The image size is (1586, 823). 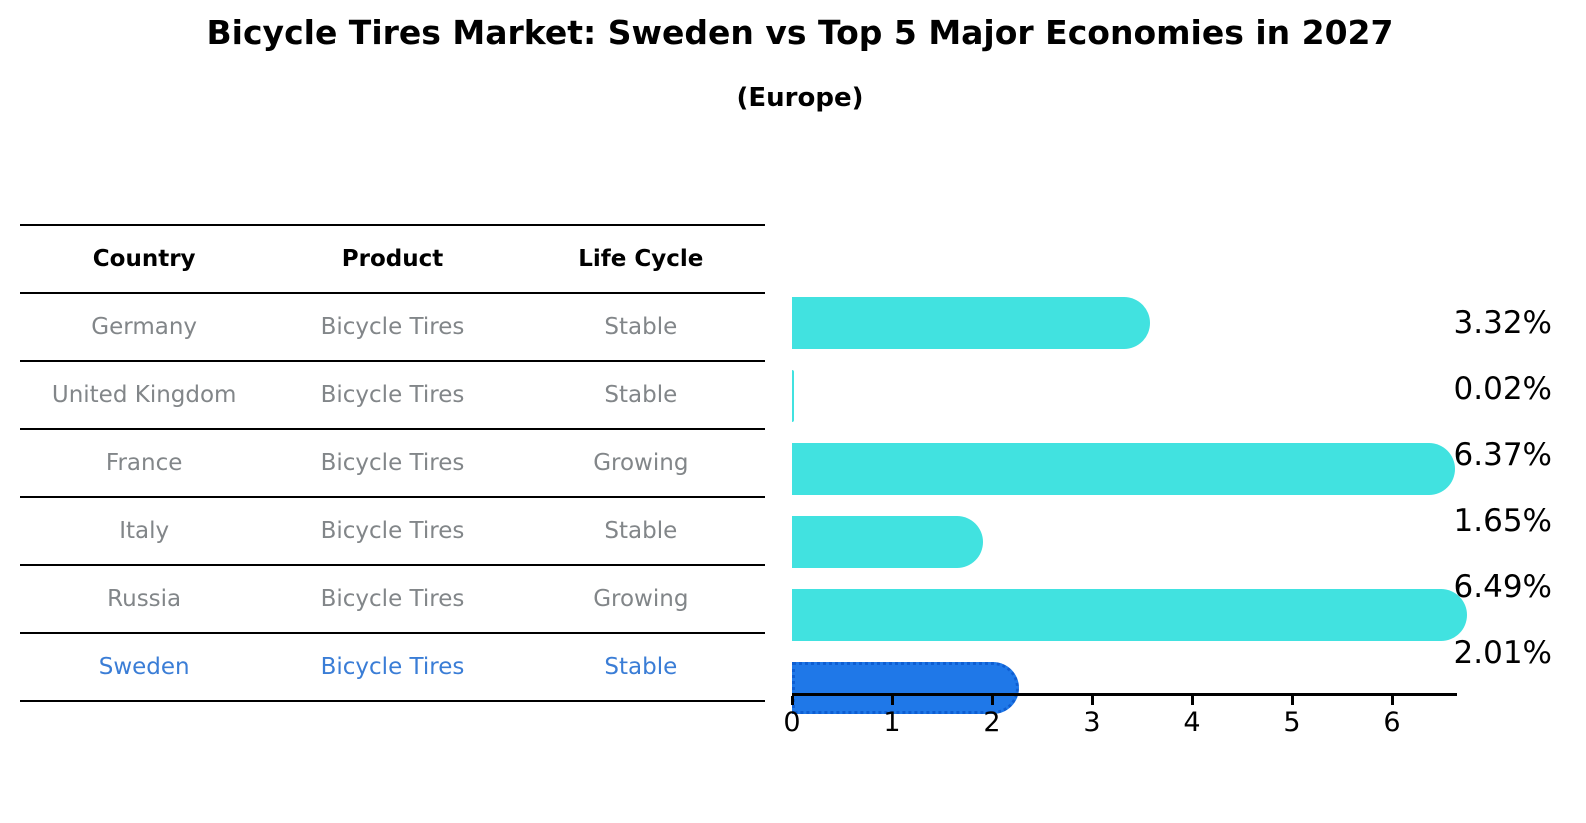 What do you see at coordinates (792, 722) in the screenshot?
I see `x-axis-tick-label: 0` at bounding box center [792, 722].